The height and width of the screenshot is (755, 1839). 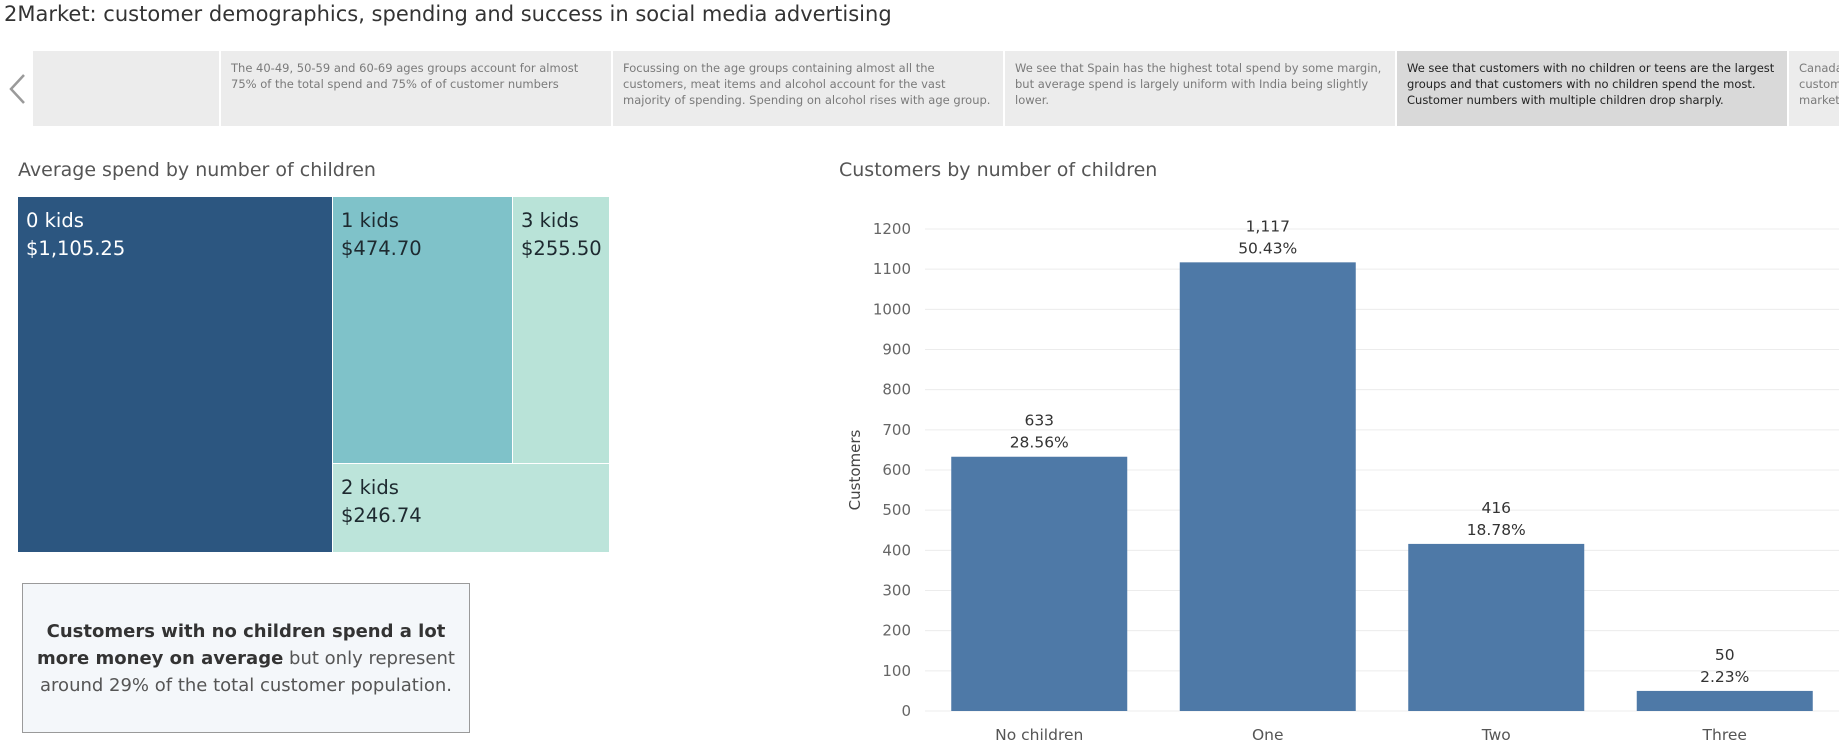 I want to click on treemap-cell-label: 3 kids, so click(x=550, y=220).